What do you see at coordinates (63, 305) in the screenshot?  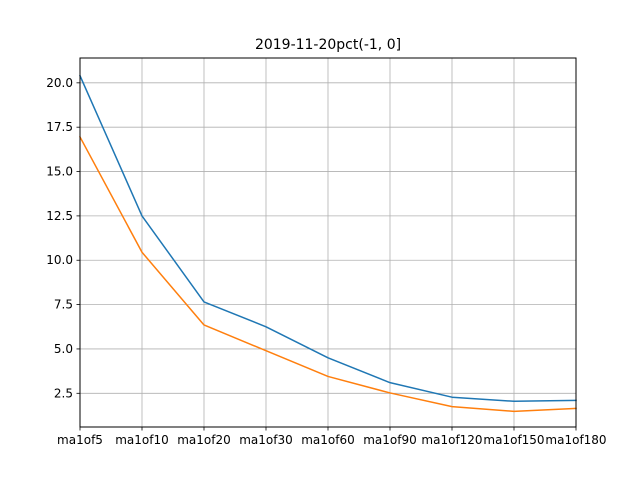 I see `y-tick-label: 7.5` at bounding box center [63, 305].